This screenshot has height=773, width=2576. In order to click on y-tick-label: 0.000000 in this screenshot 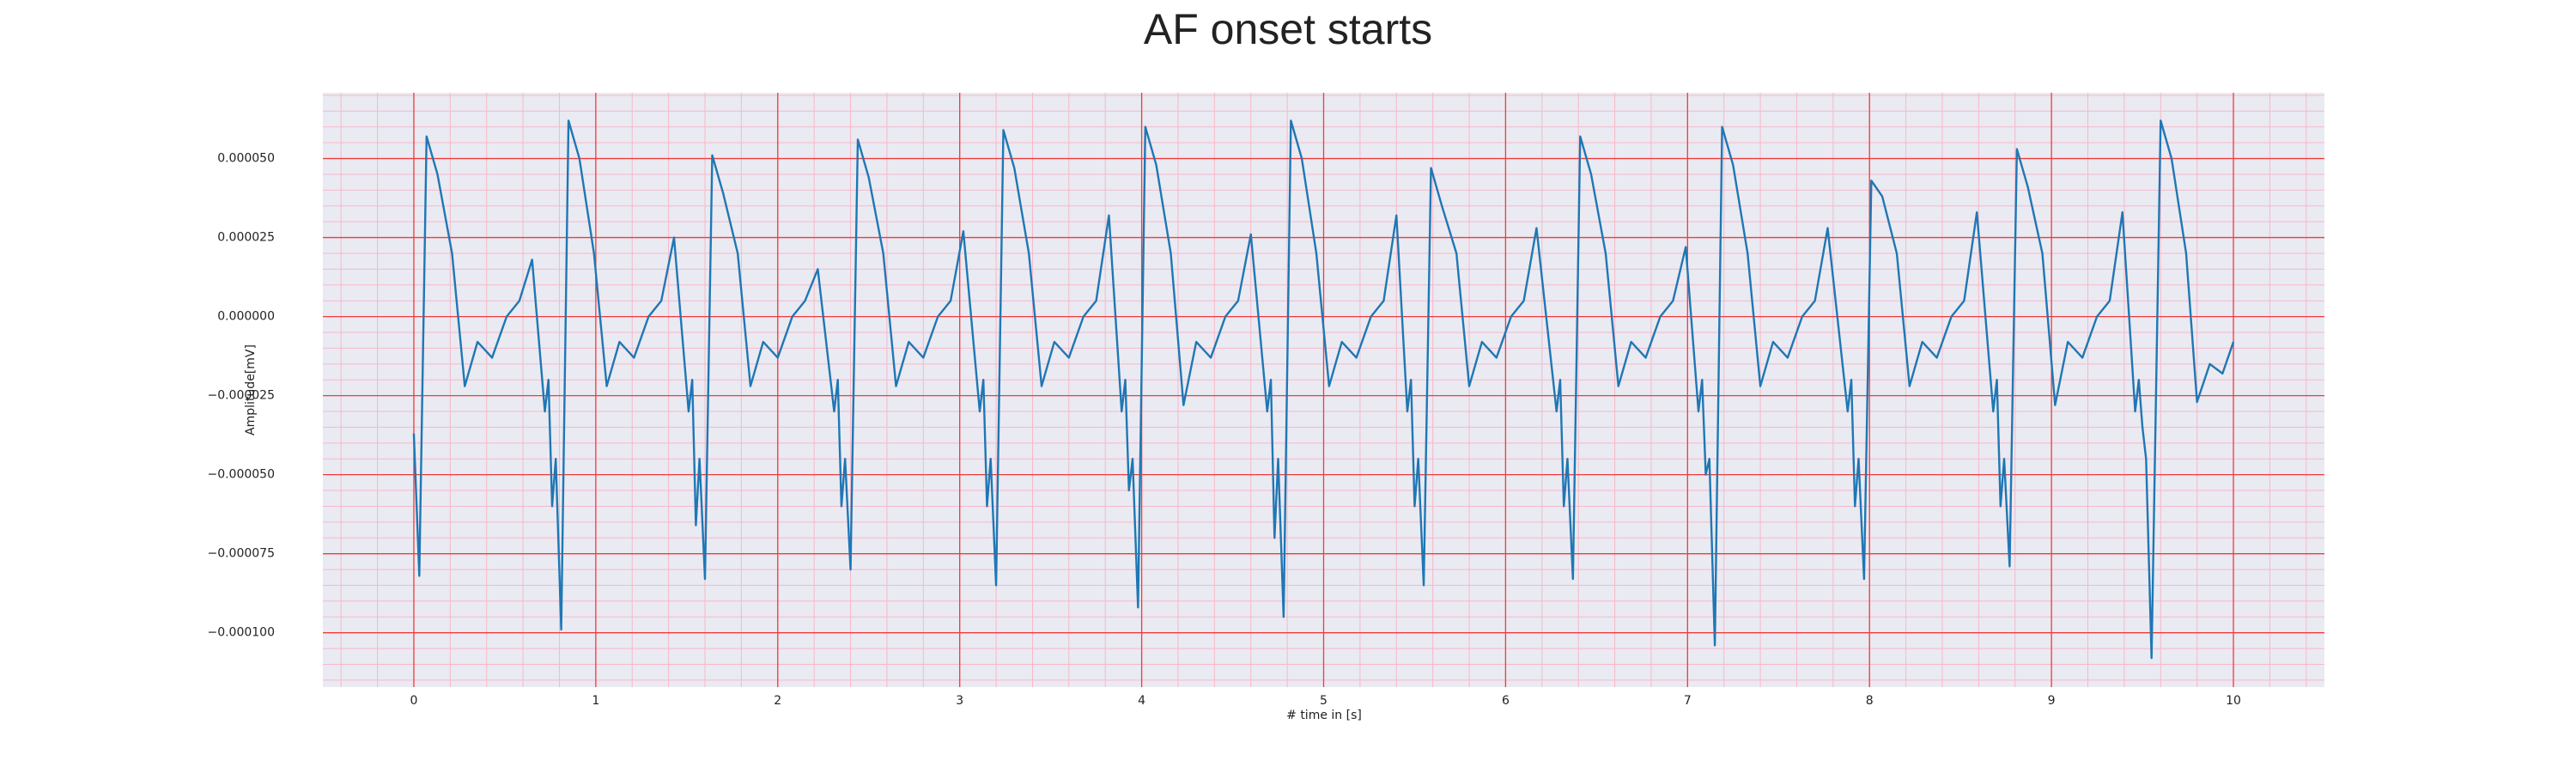, I will do `click(246, 317)`.